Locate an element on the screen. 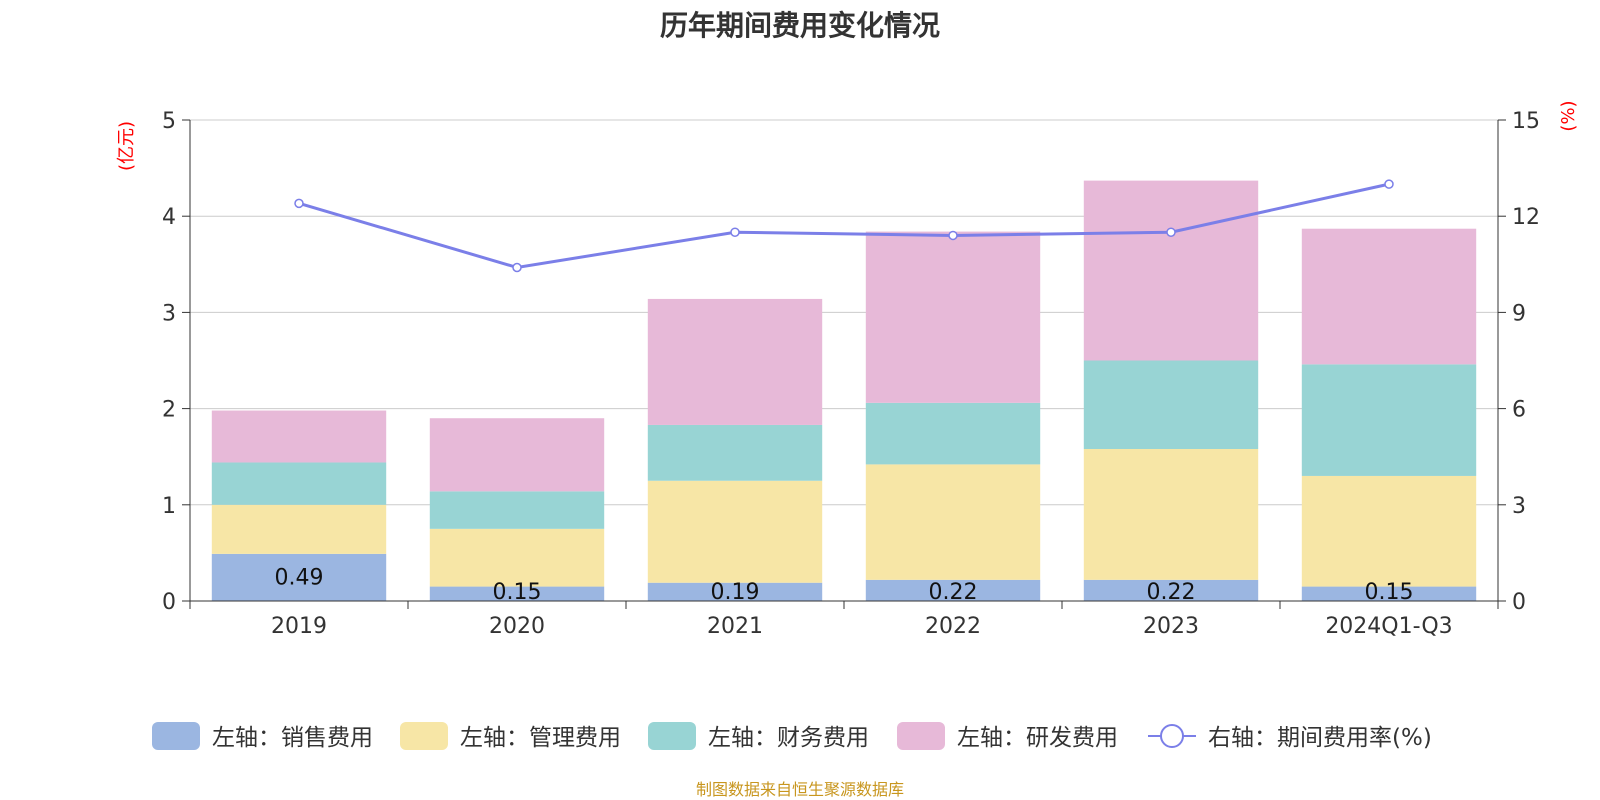  source-note: 制图数据来自恒生聚源数据库 is located at coordinates (799, 789).